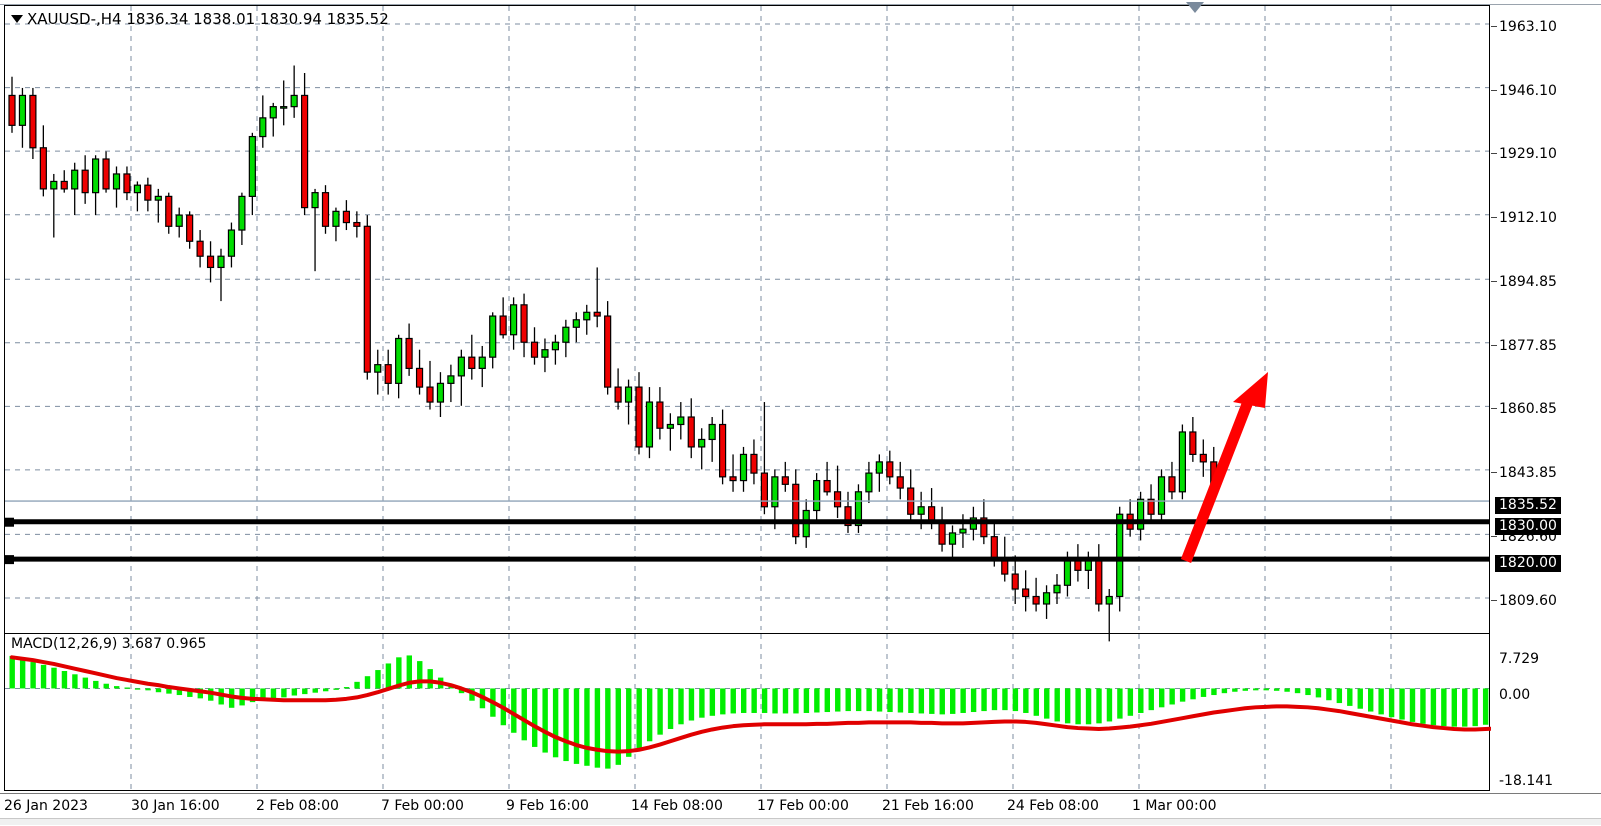 The image size is (1601, 826). I want to click on price-tick-label: 1809.60, so click(1524, 601).